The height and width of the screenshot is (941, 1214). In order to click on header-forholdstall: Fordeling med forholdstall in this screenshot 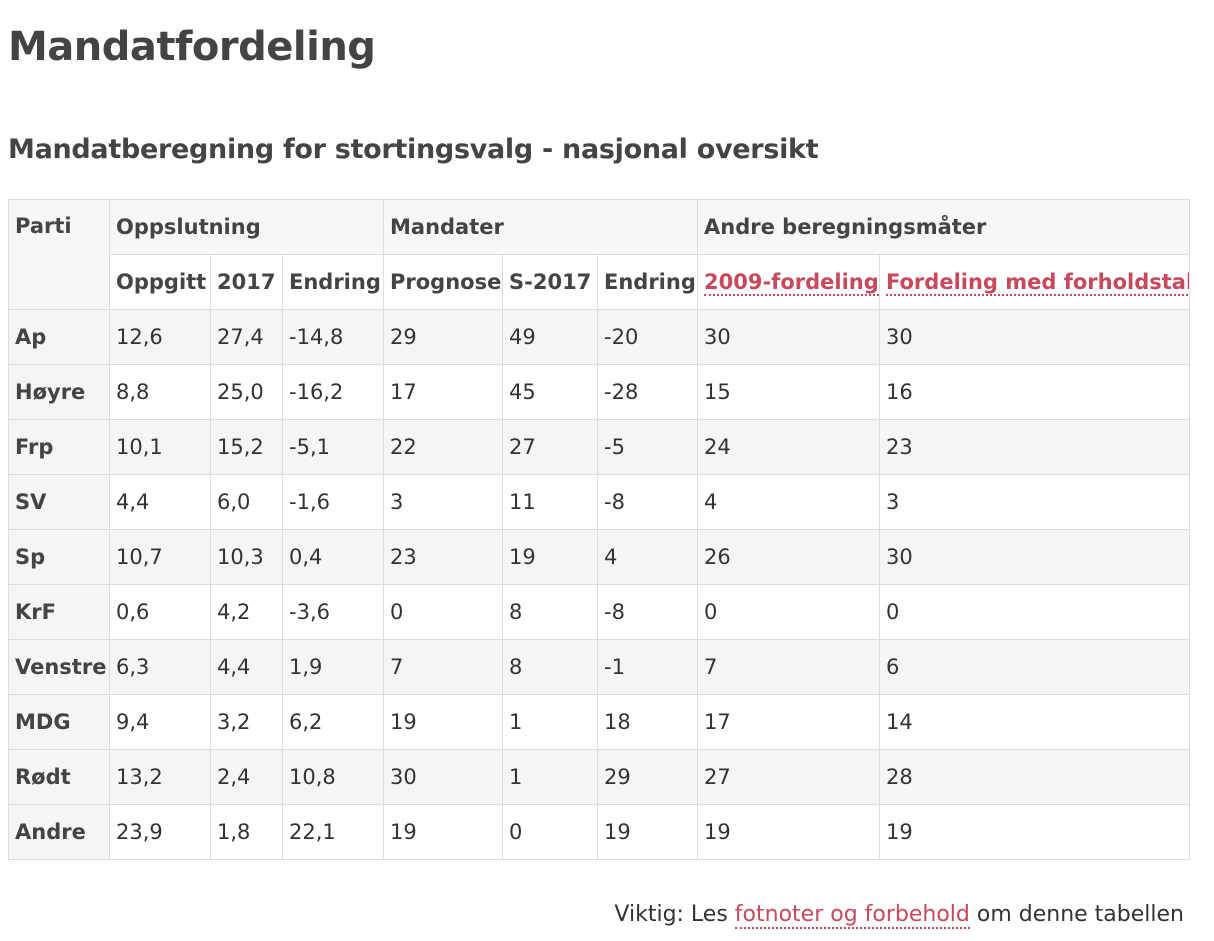, I will do `click(1035, 282)`.